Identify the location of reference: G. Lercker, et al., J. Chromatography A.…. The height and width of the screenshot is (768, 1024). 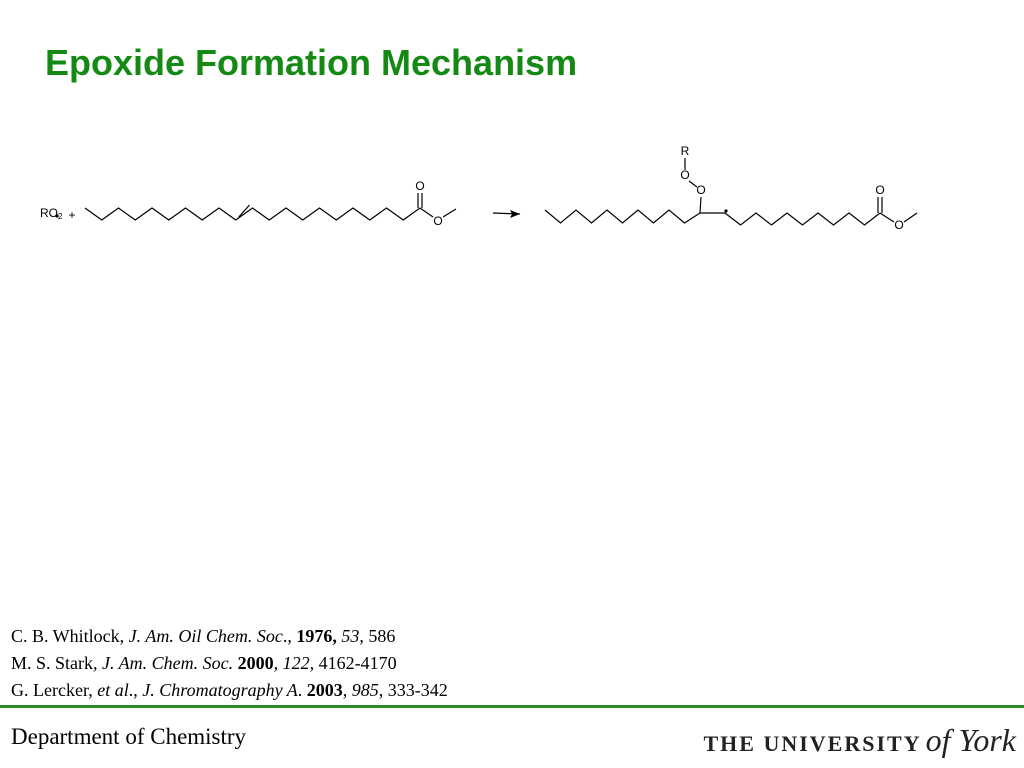
(229, 690).